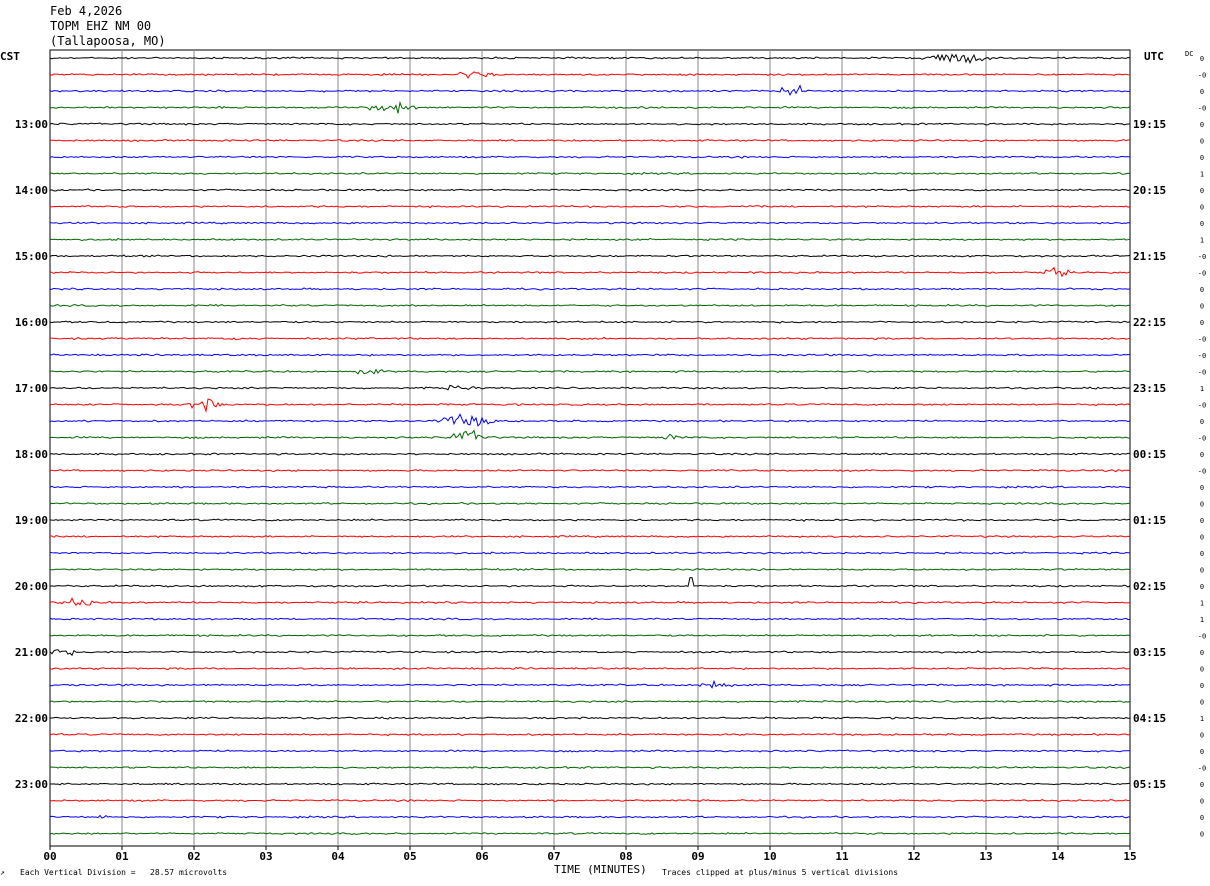 The height and width of the screenshot is (886, 1210). What do you see at coordinates (985, 856) in the screenshot?
I see `x-tick-label: 13` at bounding box center [985, 856].